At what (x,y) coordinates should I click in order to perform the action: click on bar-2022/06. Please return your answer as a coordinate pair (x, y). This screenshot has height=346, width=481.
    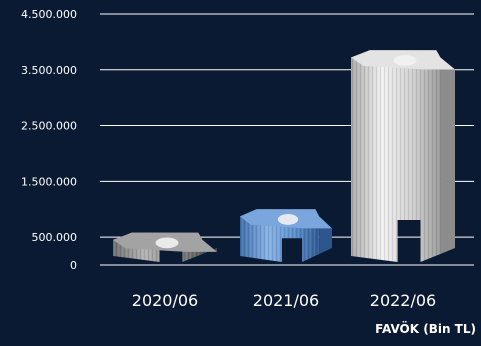
    Looking at the image, I should click on (403, 156).